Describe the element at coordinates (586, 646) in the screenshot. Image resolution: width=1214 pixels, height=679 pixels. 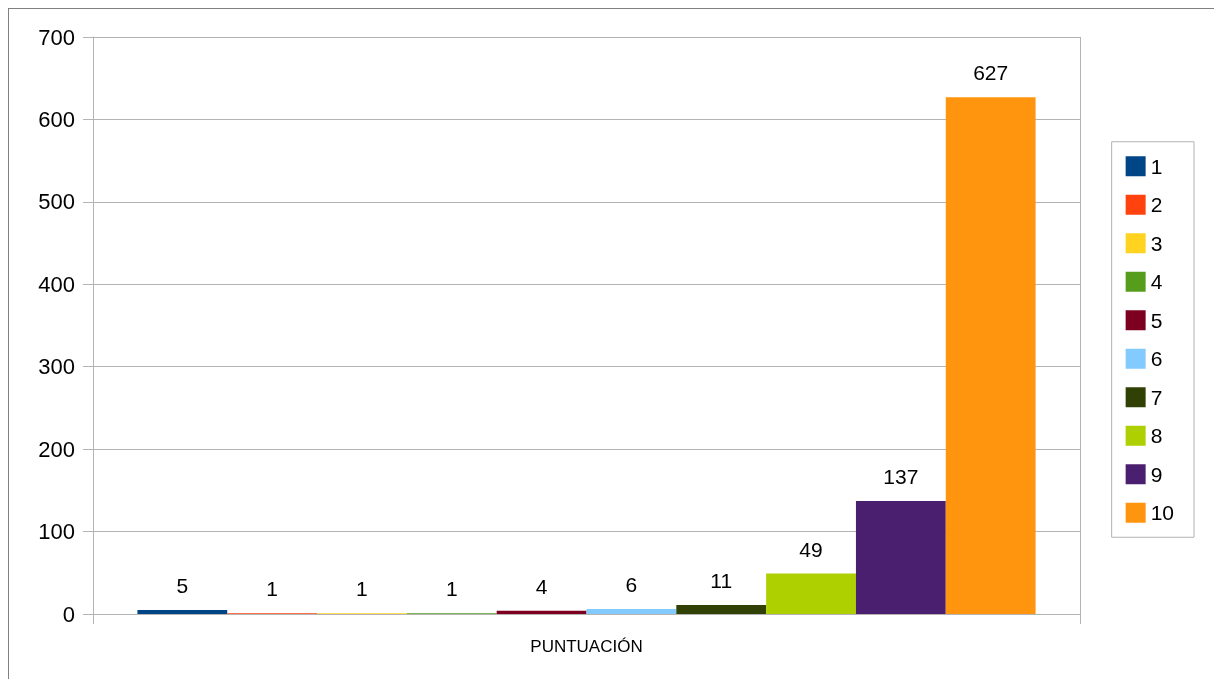
I see `x-tick-label: PUNTUACIÓN` at that location.